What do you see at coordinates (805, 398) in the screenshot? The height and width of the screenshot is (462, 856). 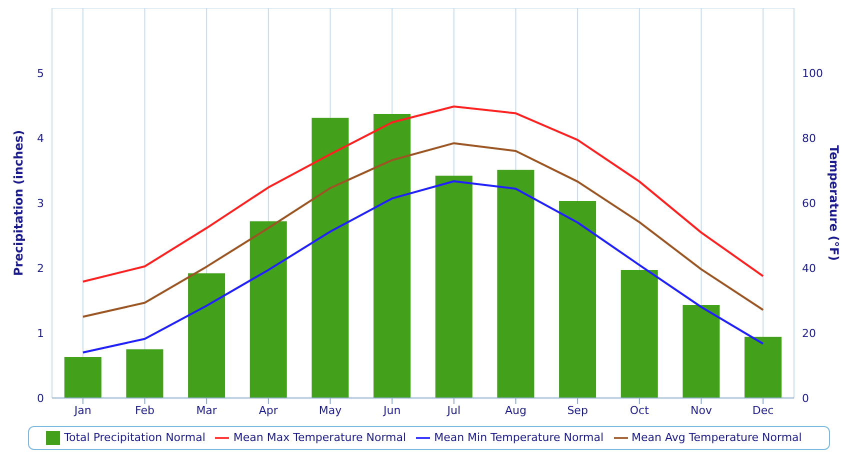 I see `y2-tick-label: 0` at bounding box center [805, 398].